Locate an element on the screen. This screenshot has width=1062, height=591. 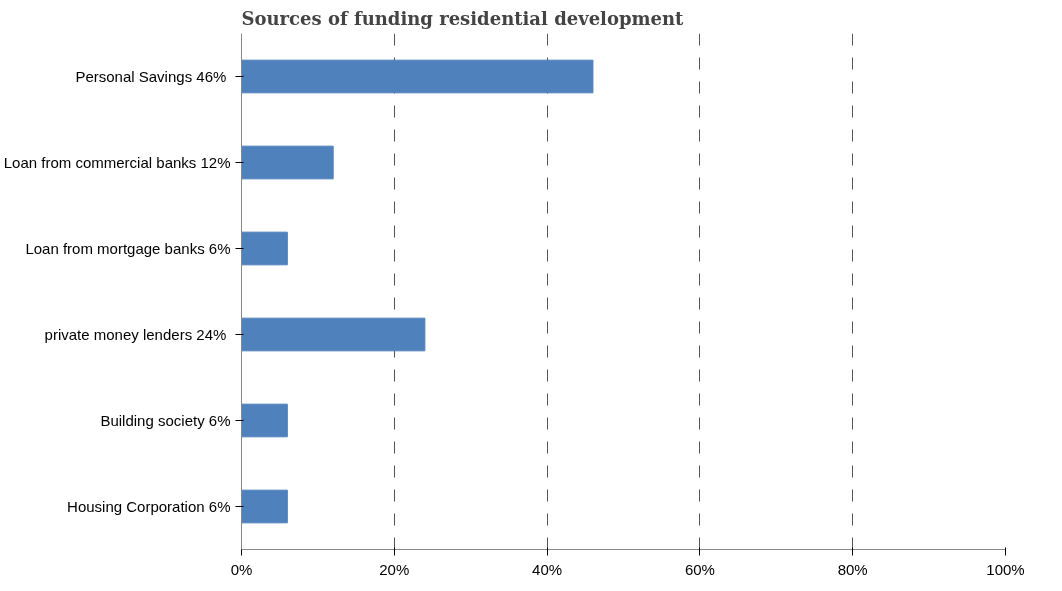
x-tick-label: 60% is located at coordinates (699, 569).